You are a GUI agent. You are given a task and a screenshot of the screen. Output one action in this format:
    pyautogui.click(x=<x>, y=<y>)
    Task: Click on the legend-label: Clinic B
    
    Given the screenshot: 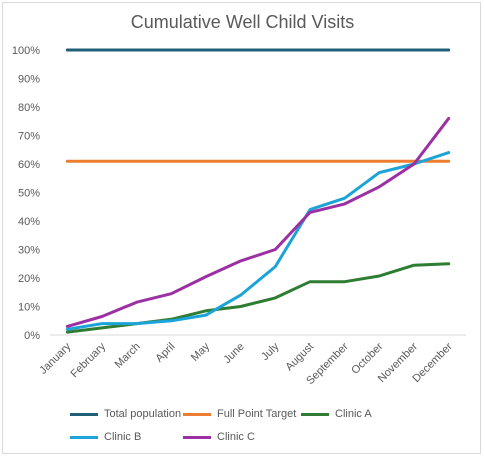 What is the action you would take?
    pyautogui.click(x=123, y=437)
    